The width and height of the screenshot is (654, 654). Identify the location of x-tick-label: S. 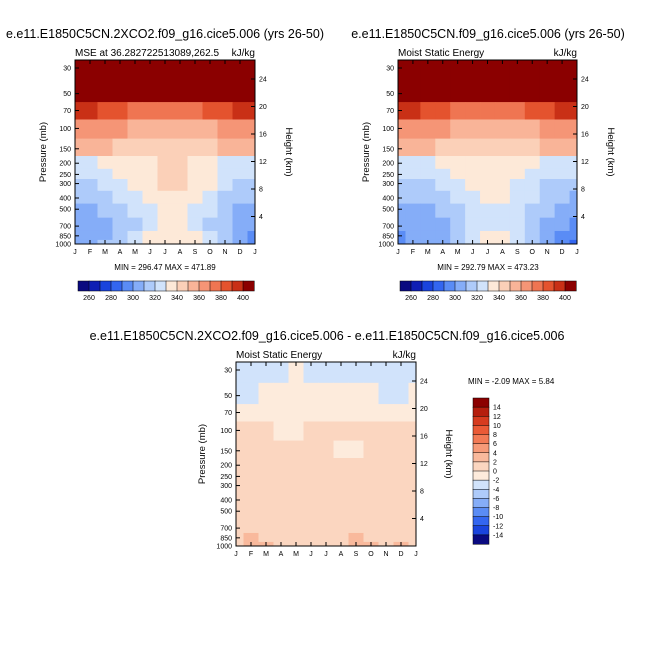
(356, 554).